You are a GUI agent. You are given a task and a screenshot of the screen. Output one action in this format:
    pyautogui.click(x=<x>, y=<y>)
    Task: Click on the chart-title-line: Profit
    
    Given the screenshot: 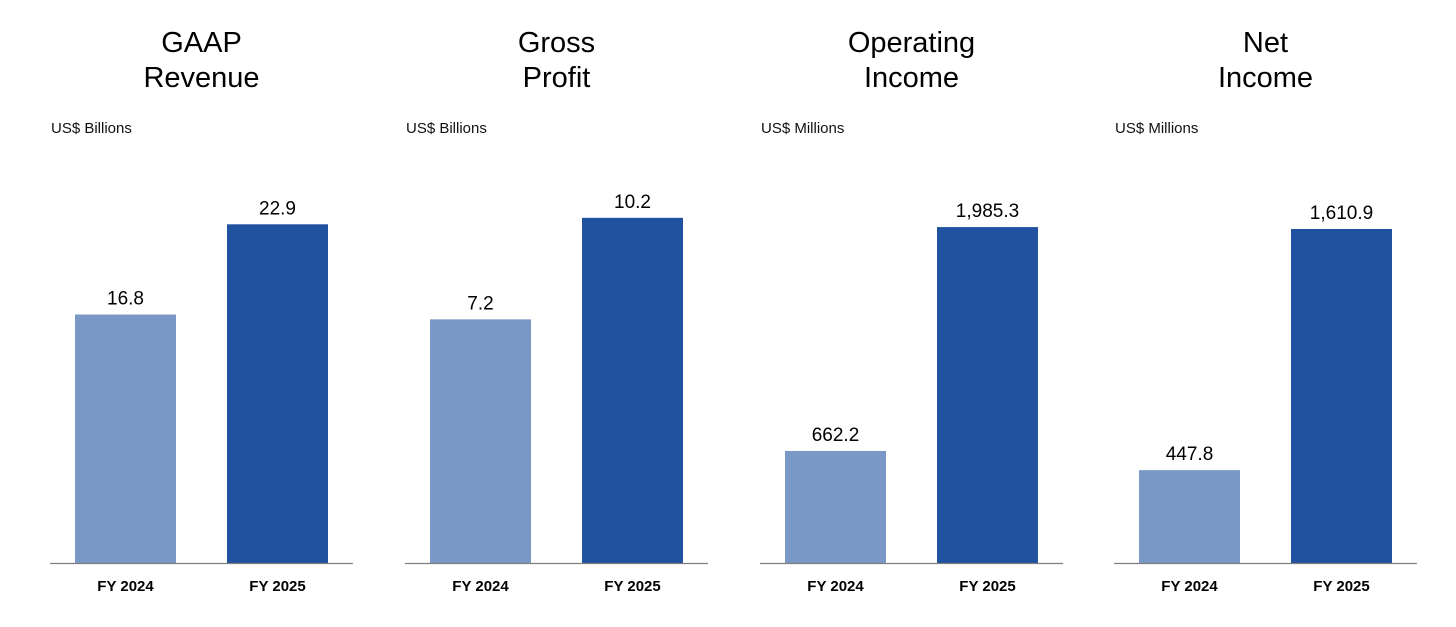 What is the action you would take?
    pyautogui.click(x=557, y=78)
    